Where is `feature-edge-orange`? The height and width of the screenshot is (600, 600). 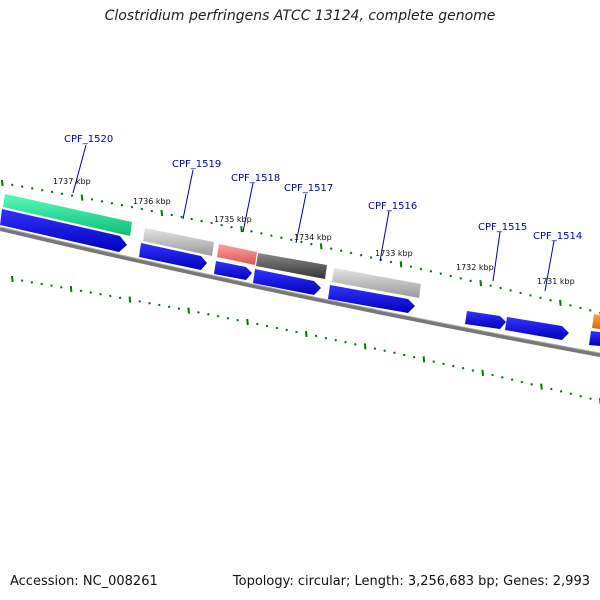 feature-edge-orange is located at coordinates (596, 321).